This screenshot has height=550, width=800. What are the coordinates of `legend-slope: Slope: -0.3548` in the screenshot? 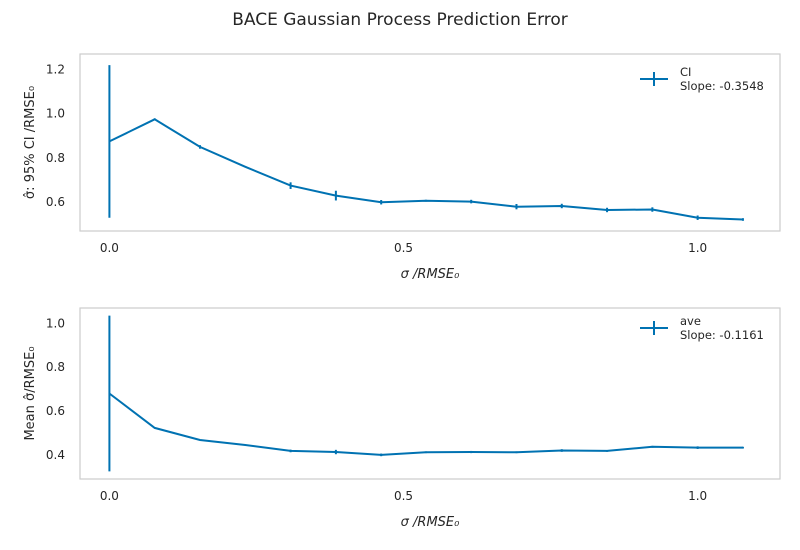 It's located at (722, 86).